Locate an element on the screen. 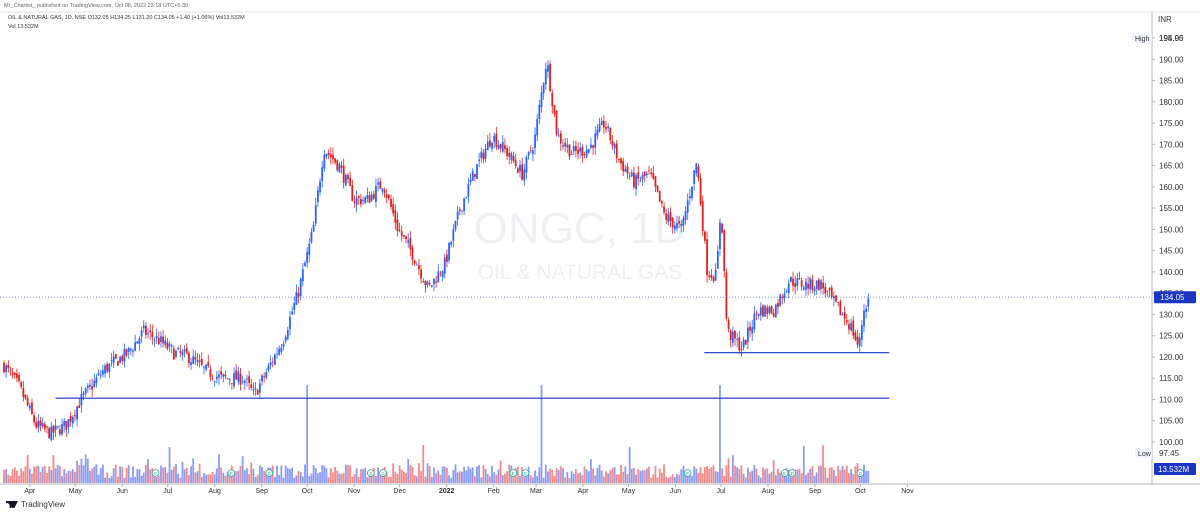  tradingview-logo-icon is located at coordinates (12, 504).